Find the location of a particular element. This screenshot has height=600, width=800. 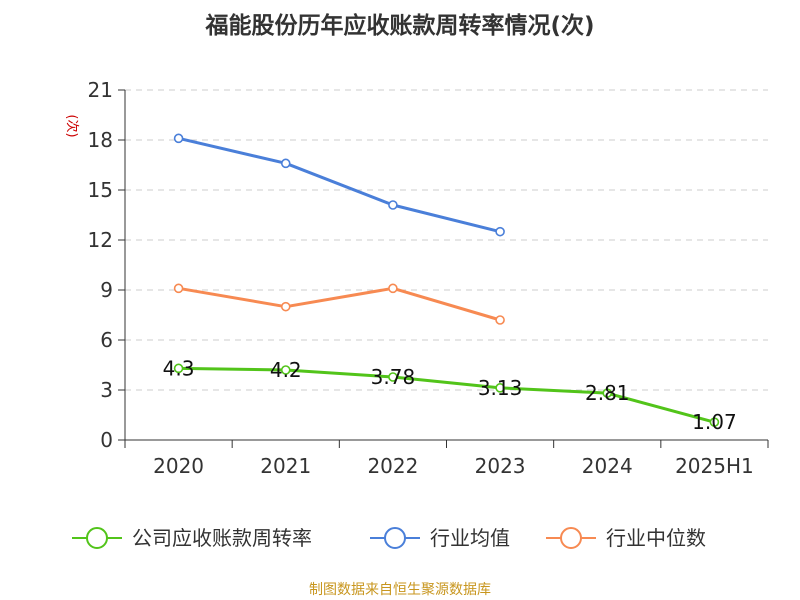

legend-item-1: 行业均值 is located at coordinates (440, 538).